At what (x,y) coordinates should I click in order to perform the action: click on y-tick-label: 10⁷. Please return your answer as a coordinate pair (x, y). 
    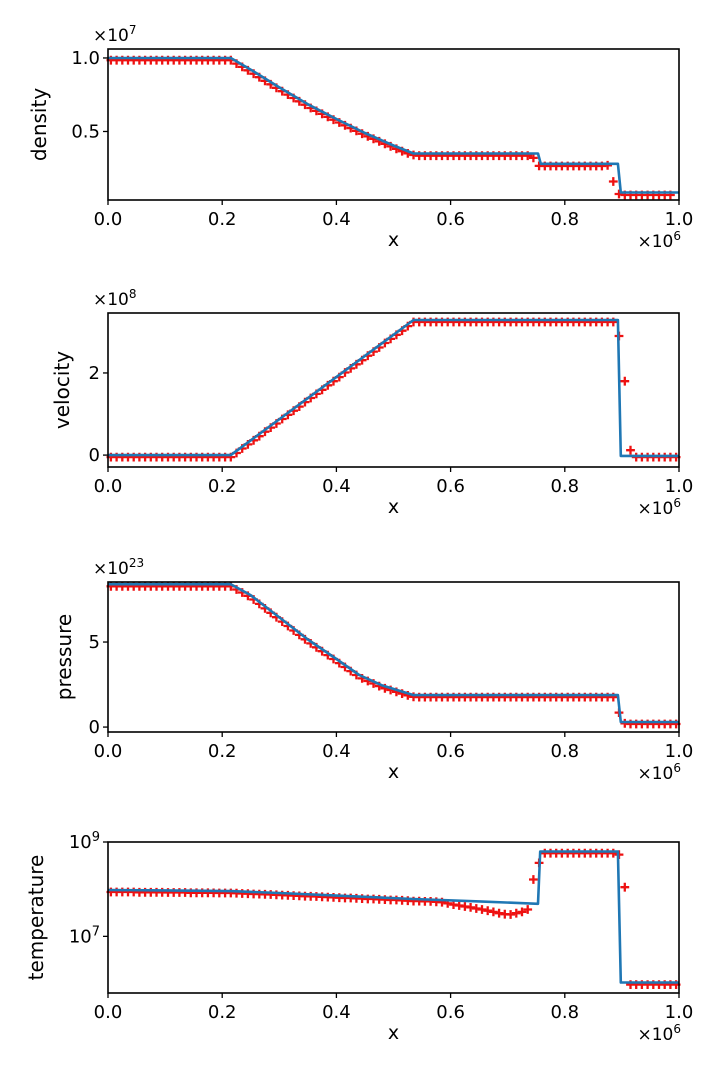
    Looking at the image, I should click on (84, 935).